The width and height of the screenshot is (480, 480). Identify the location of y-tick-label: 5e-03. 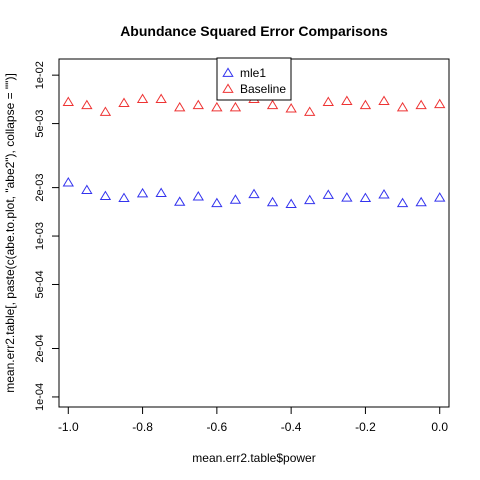
(40, 124).